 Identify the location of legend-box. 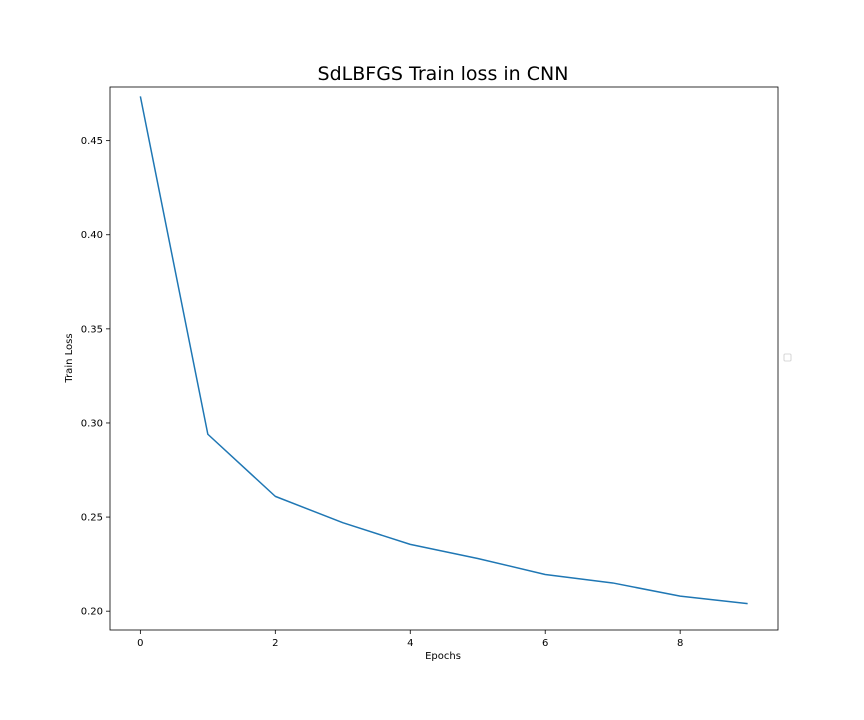
(787, 357).